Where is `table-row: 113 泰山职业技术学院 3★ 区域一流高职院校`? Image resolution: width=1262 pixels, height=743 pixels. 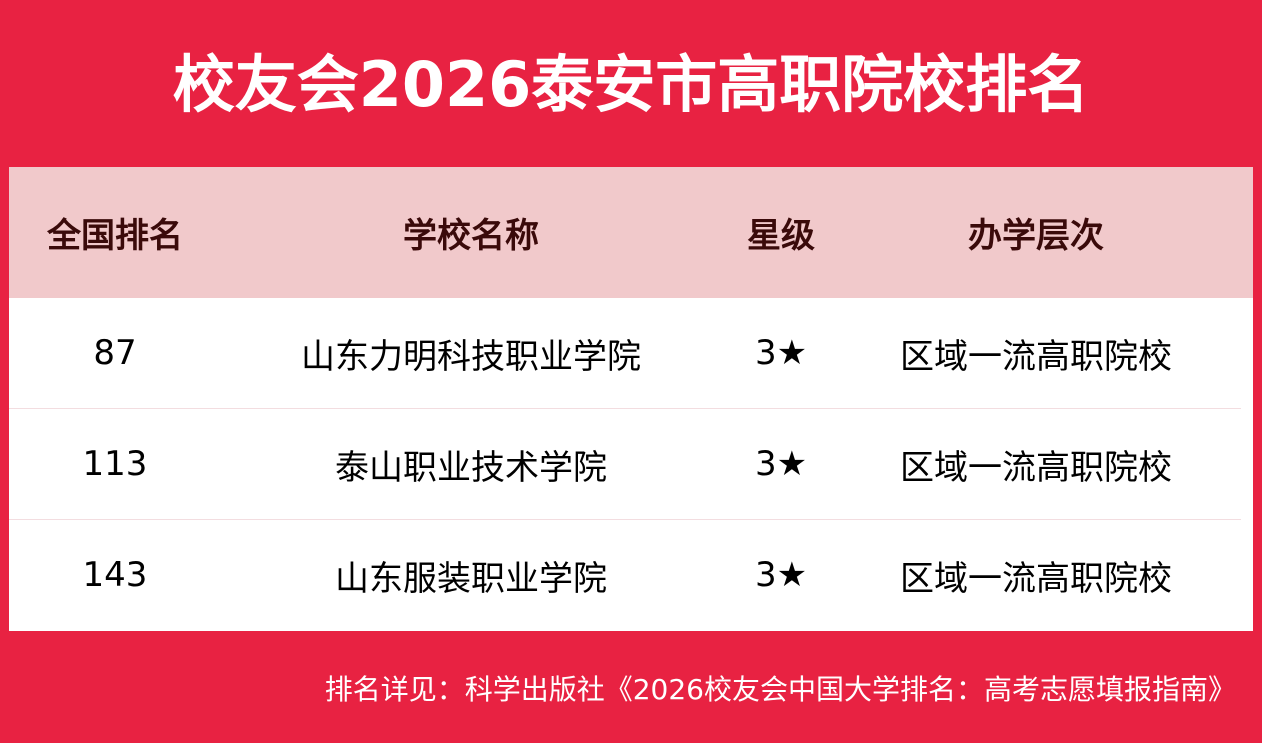
table-row: 113 泰山职业技术学院 3★ 区域一流高职院校 is located at coordinates (625, 464).